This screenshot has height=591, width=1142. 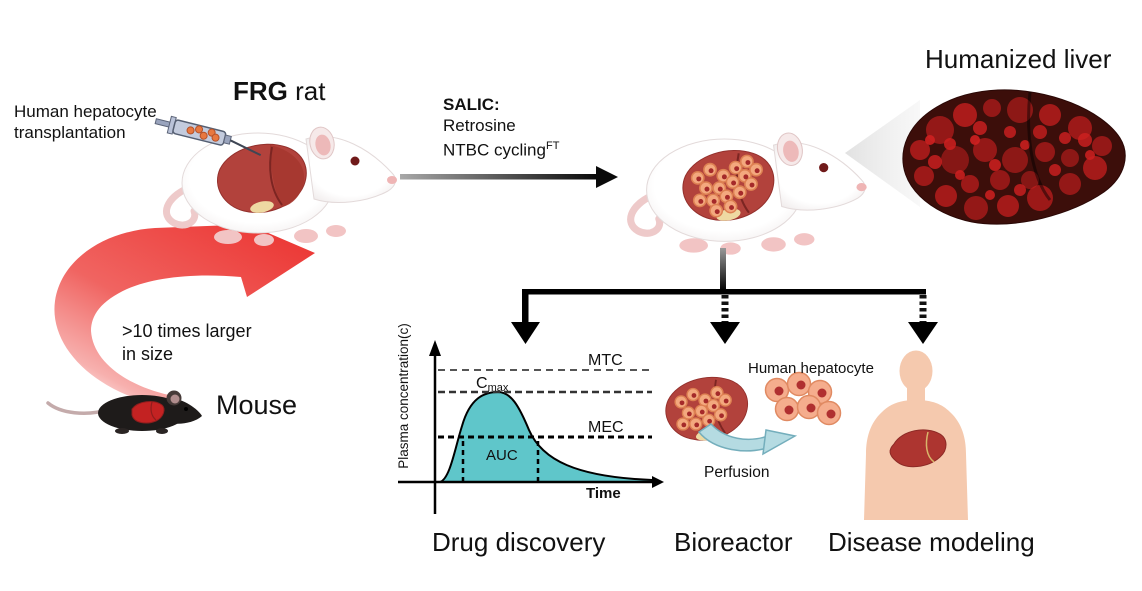 I want to click on mec-label: MEC, so click(x=606, y=427).